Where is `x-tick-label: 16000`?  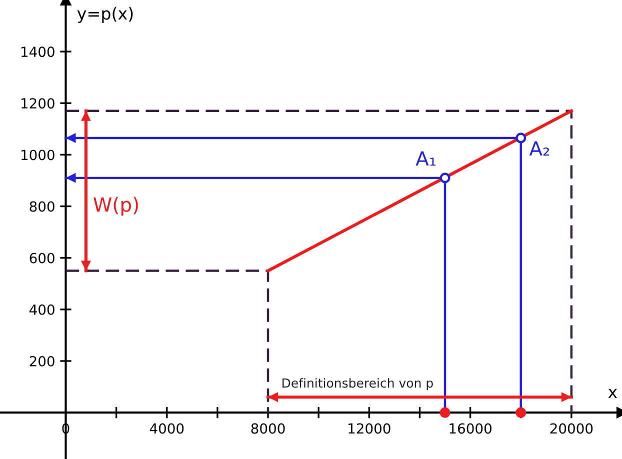
x-tick-label: 16000 is located at coordinates (471, 428).